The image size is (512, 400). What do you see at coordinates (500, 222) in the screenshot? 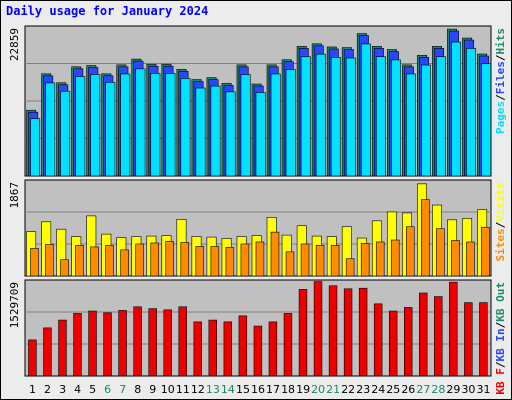
I see `legend-visits-sites: Sites/Visits` at bounding box center [500, 222].